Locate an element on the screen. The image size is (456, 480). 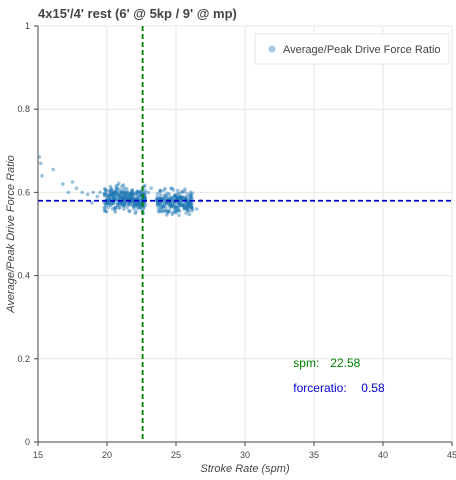
forceratio-annotation-label: forceratio: is located at coordinates (319, 388).